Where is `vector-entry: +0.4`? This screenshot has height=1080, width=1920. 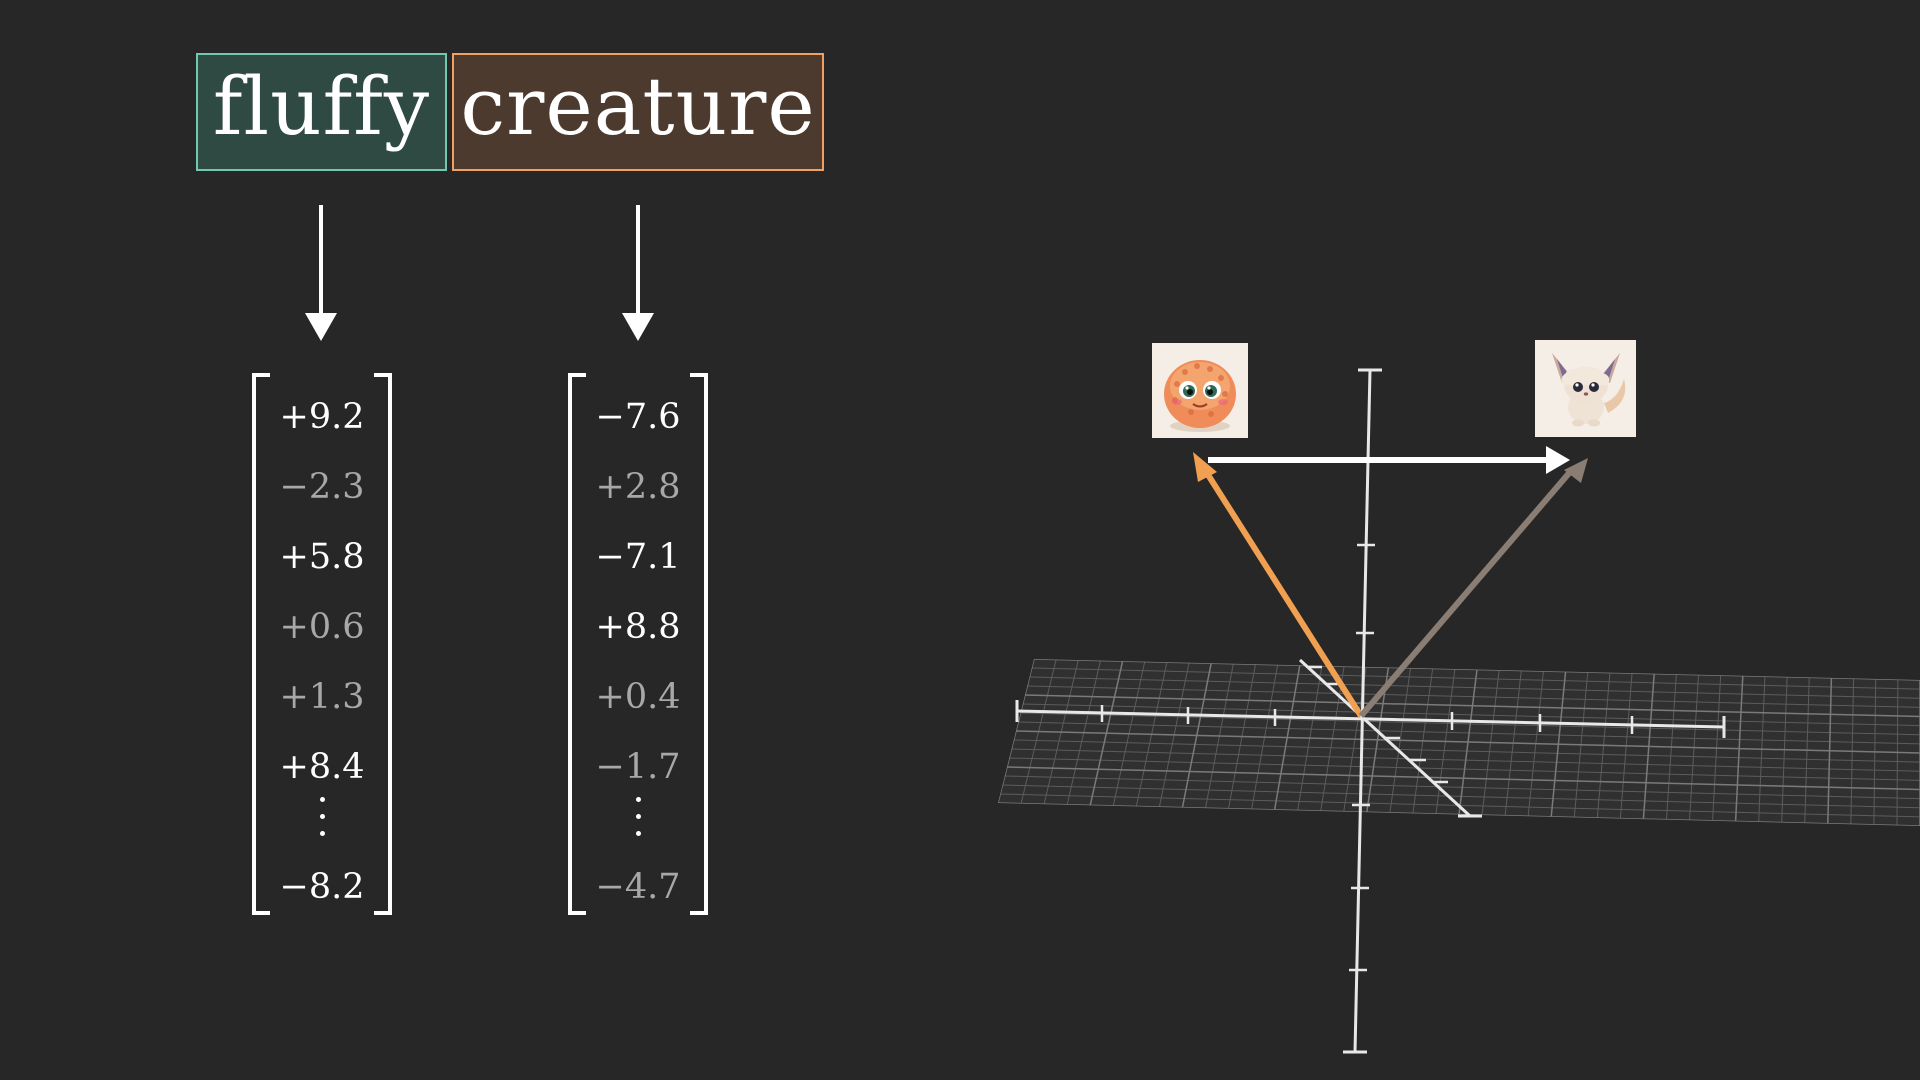
vector-entry: +0.4 is located at coordinates (638, 697).